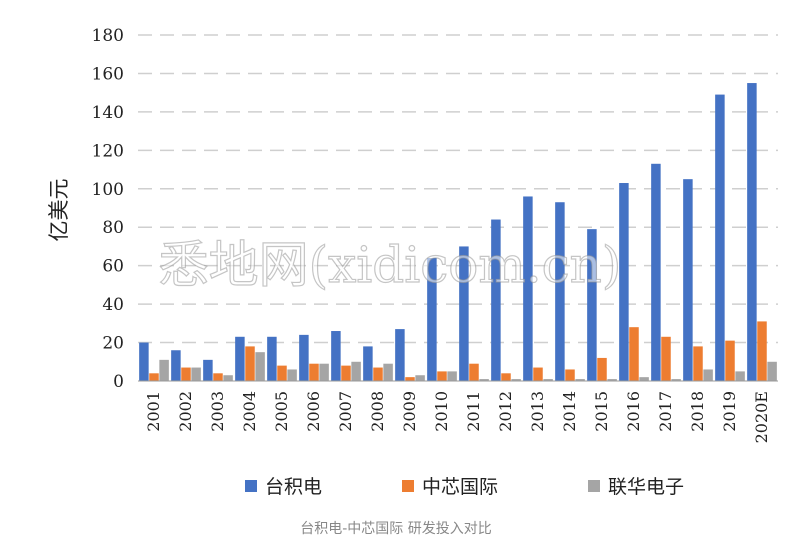 The height and width of the screenshot is (542, 792). Describe the element at coordinates (505, 411) in the screenshot. I see `x-tick-label: 2012` at that location.